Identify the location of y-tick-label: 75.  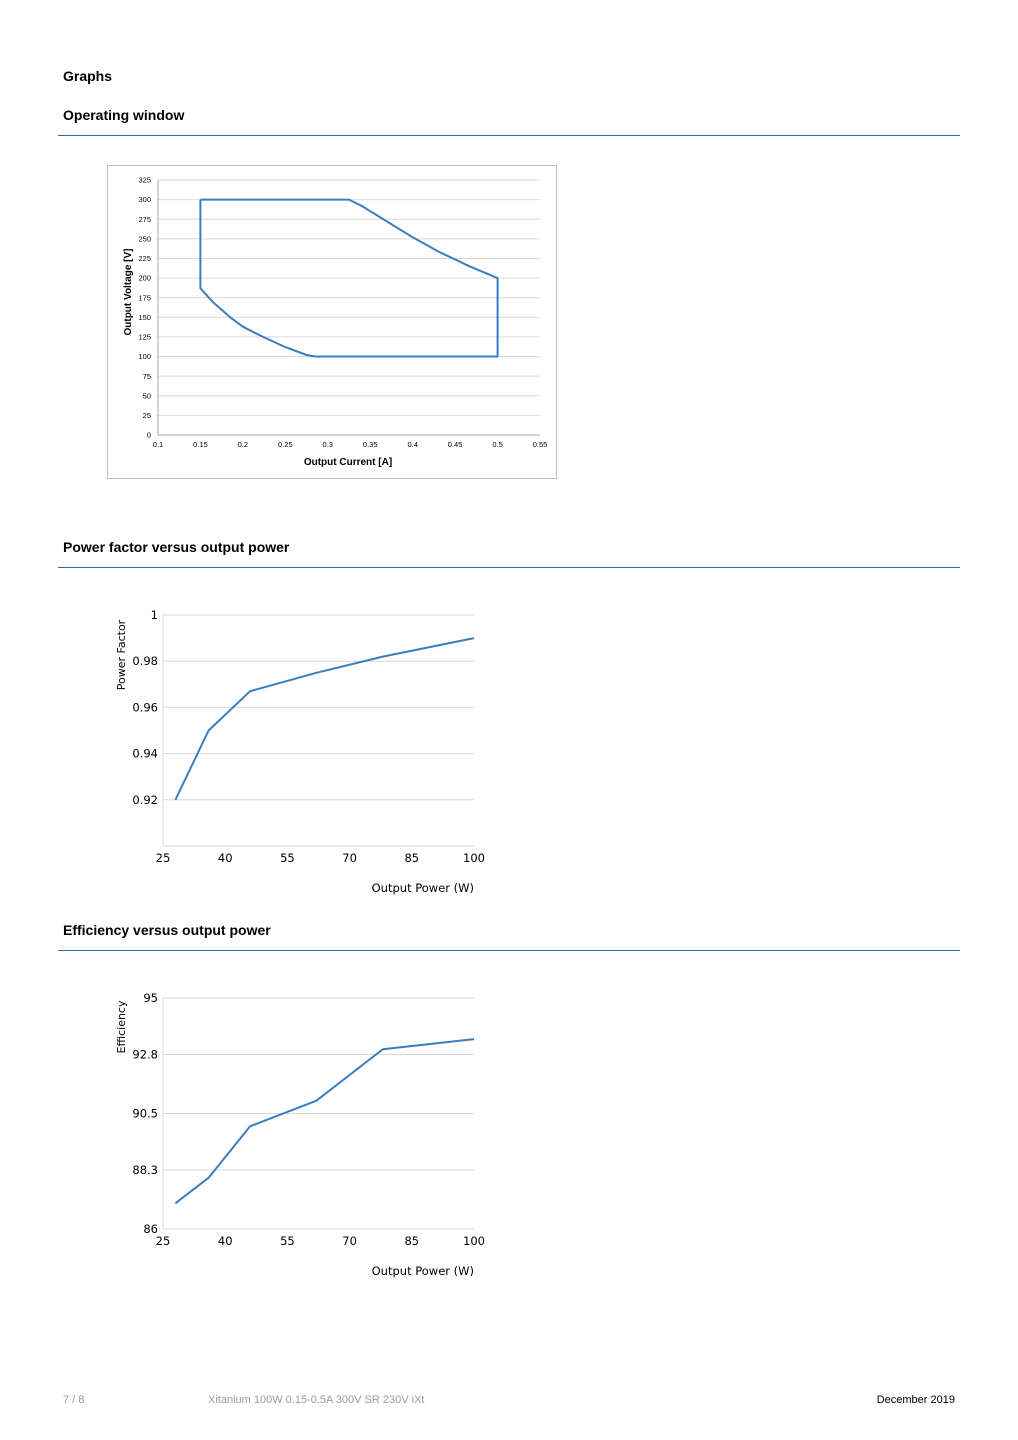
(147, 376).